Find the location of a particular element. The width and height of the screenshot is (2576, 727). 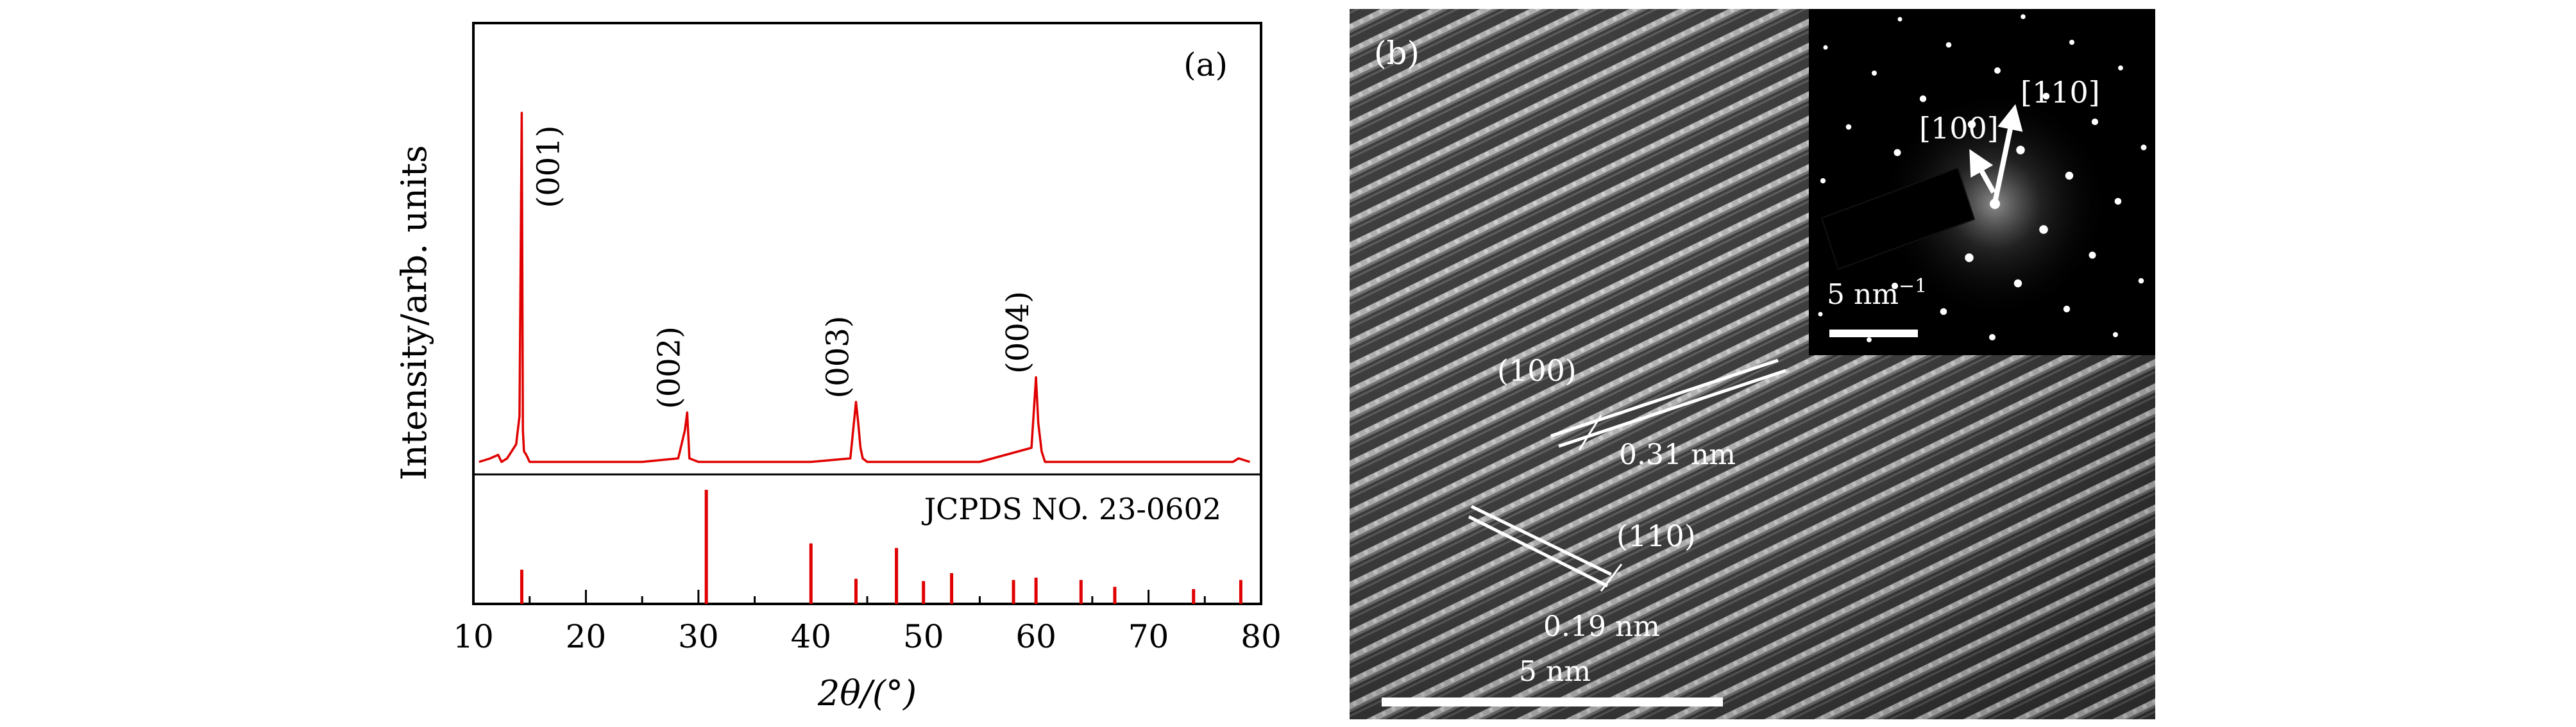

x-axis-label: 2θ/(°) is located at coordinates (867, 693).